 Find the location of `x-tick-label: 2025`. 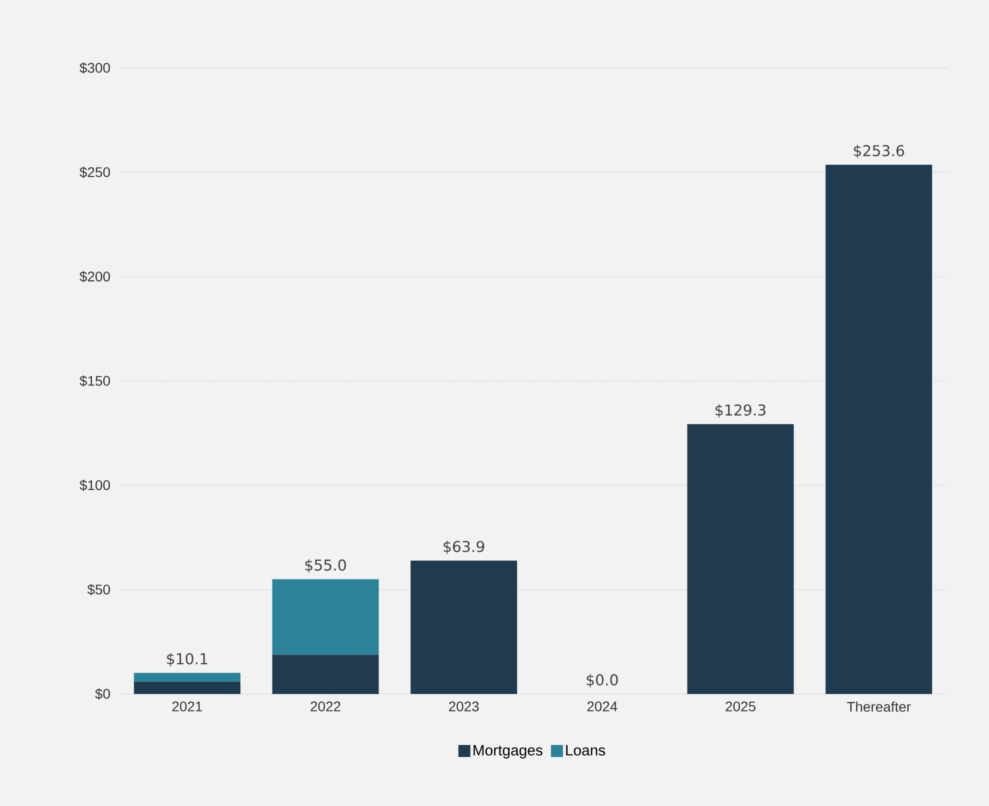

x-tick-label: 2025 is located at coordinates (741, 706).